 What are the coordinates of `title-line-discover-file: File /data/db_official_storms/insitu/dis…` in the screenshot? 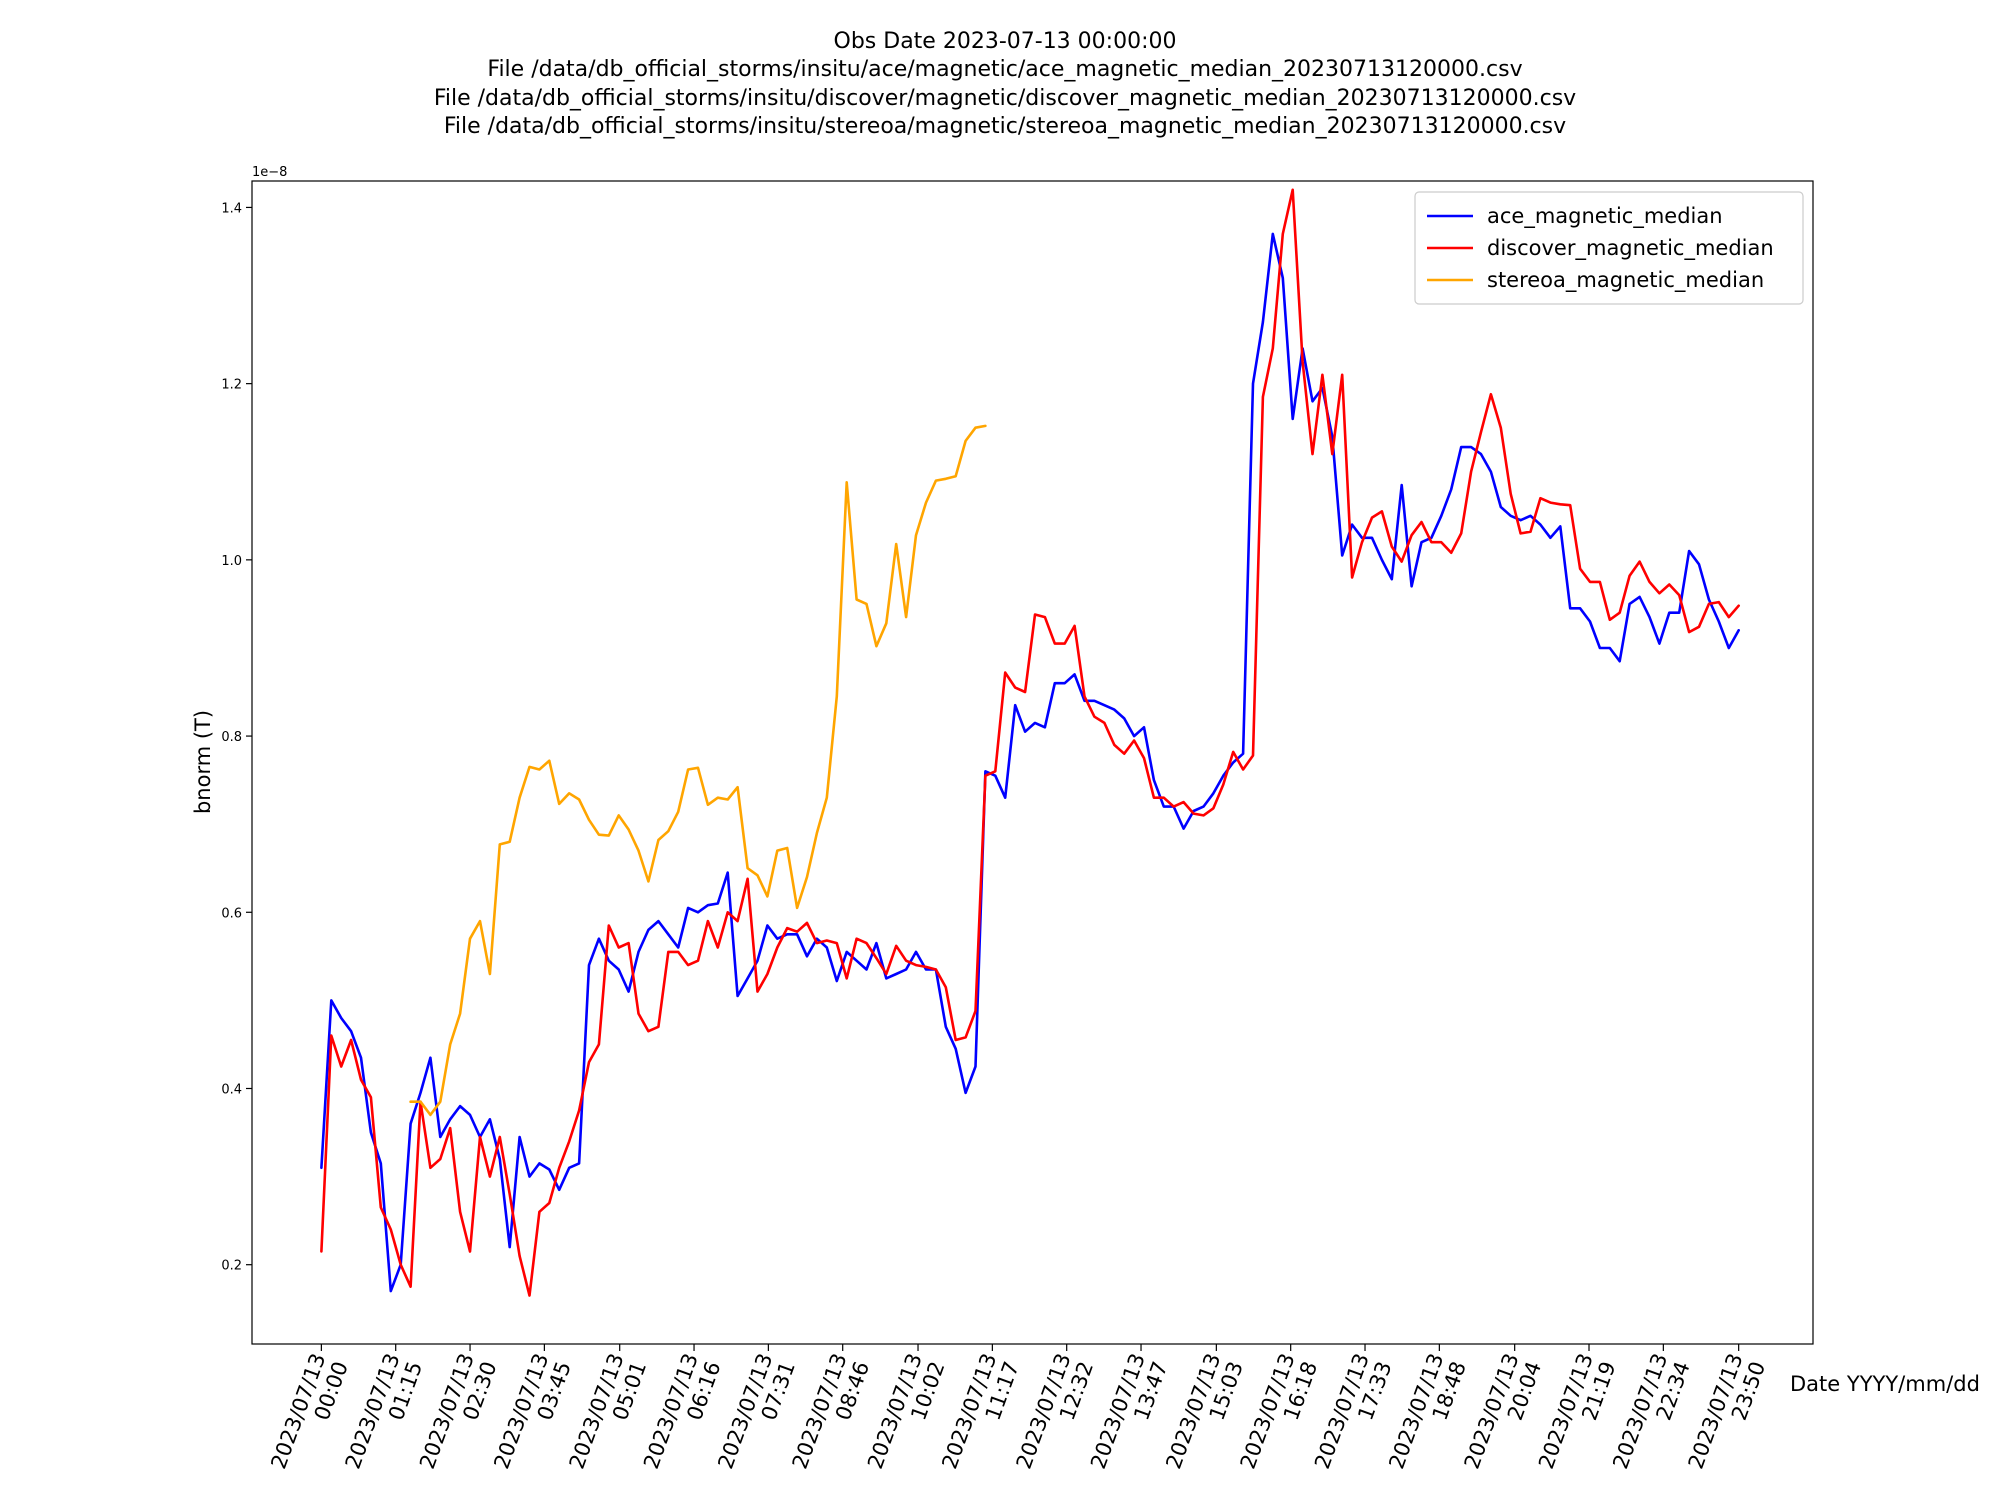 It's located at (1005, 98).